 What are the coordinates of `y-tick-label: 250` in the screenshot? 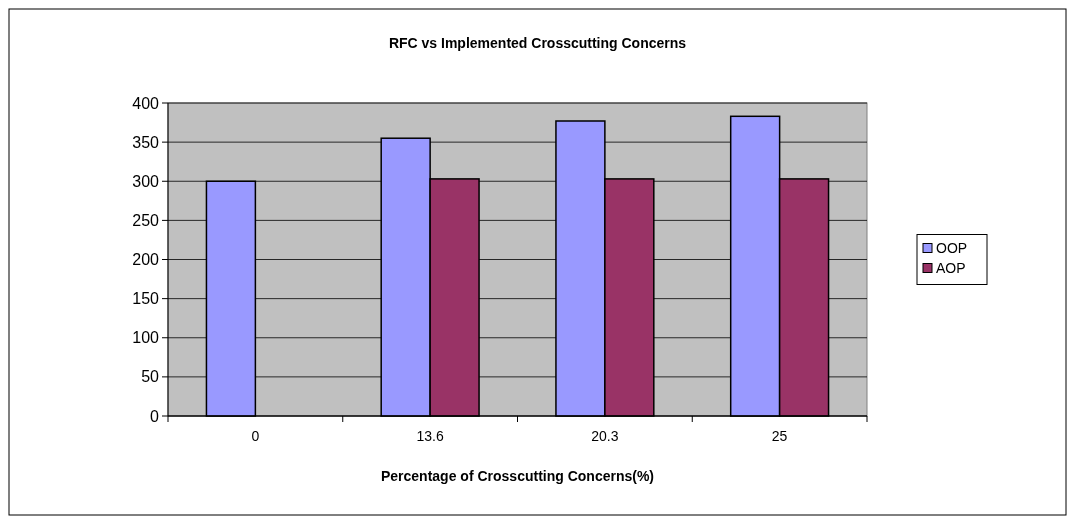 It's located at (146, 220).